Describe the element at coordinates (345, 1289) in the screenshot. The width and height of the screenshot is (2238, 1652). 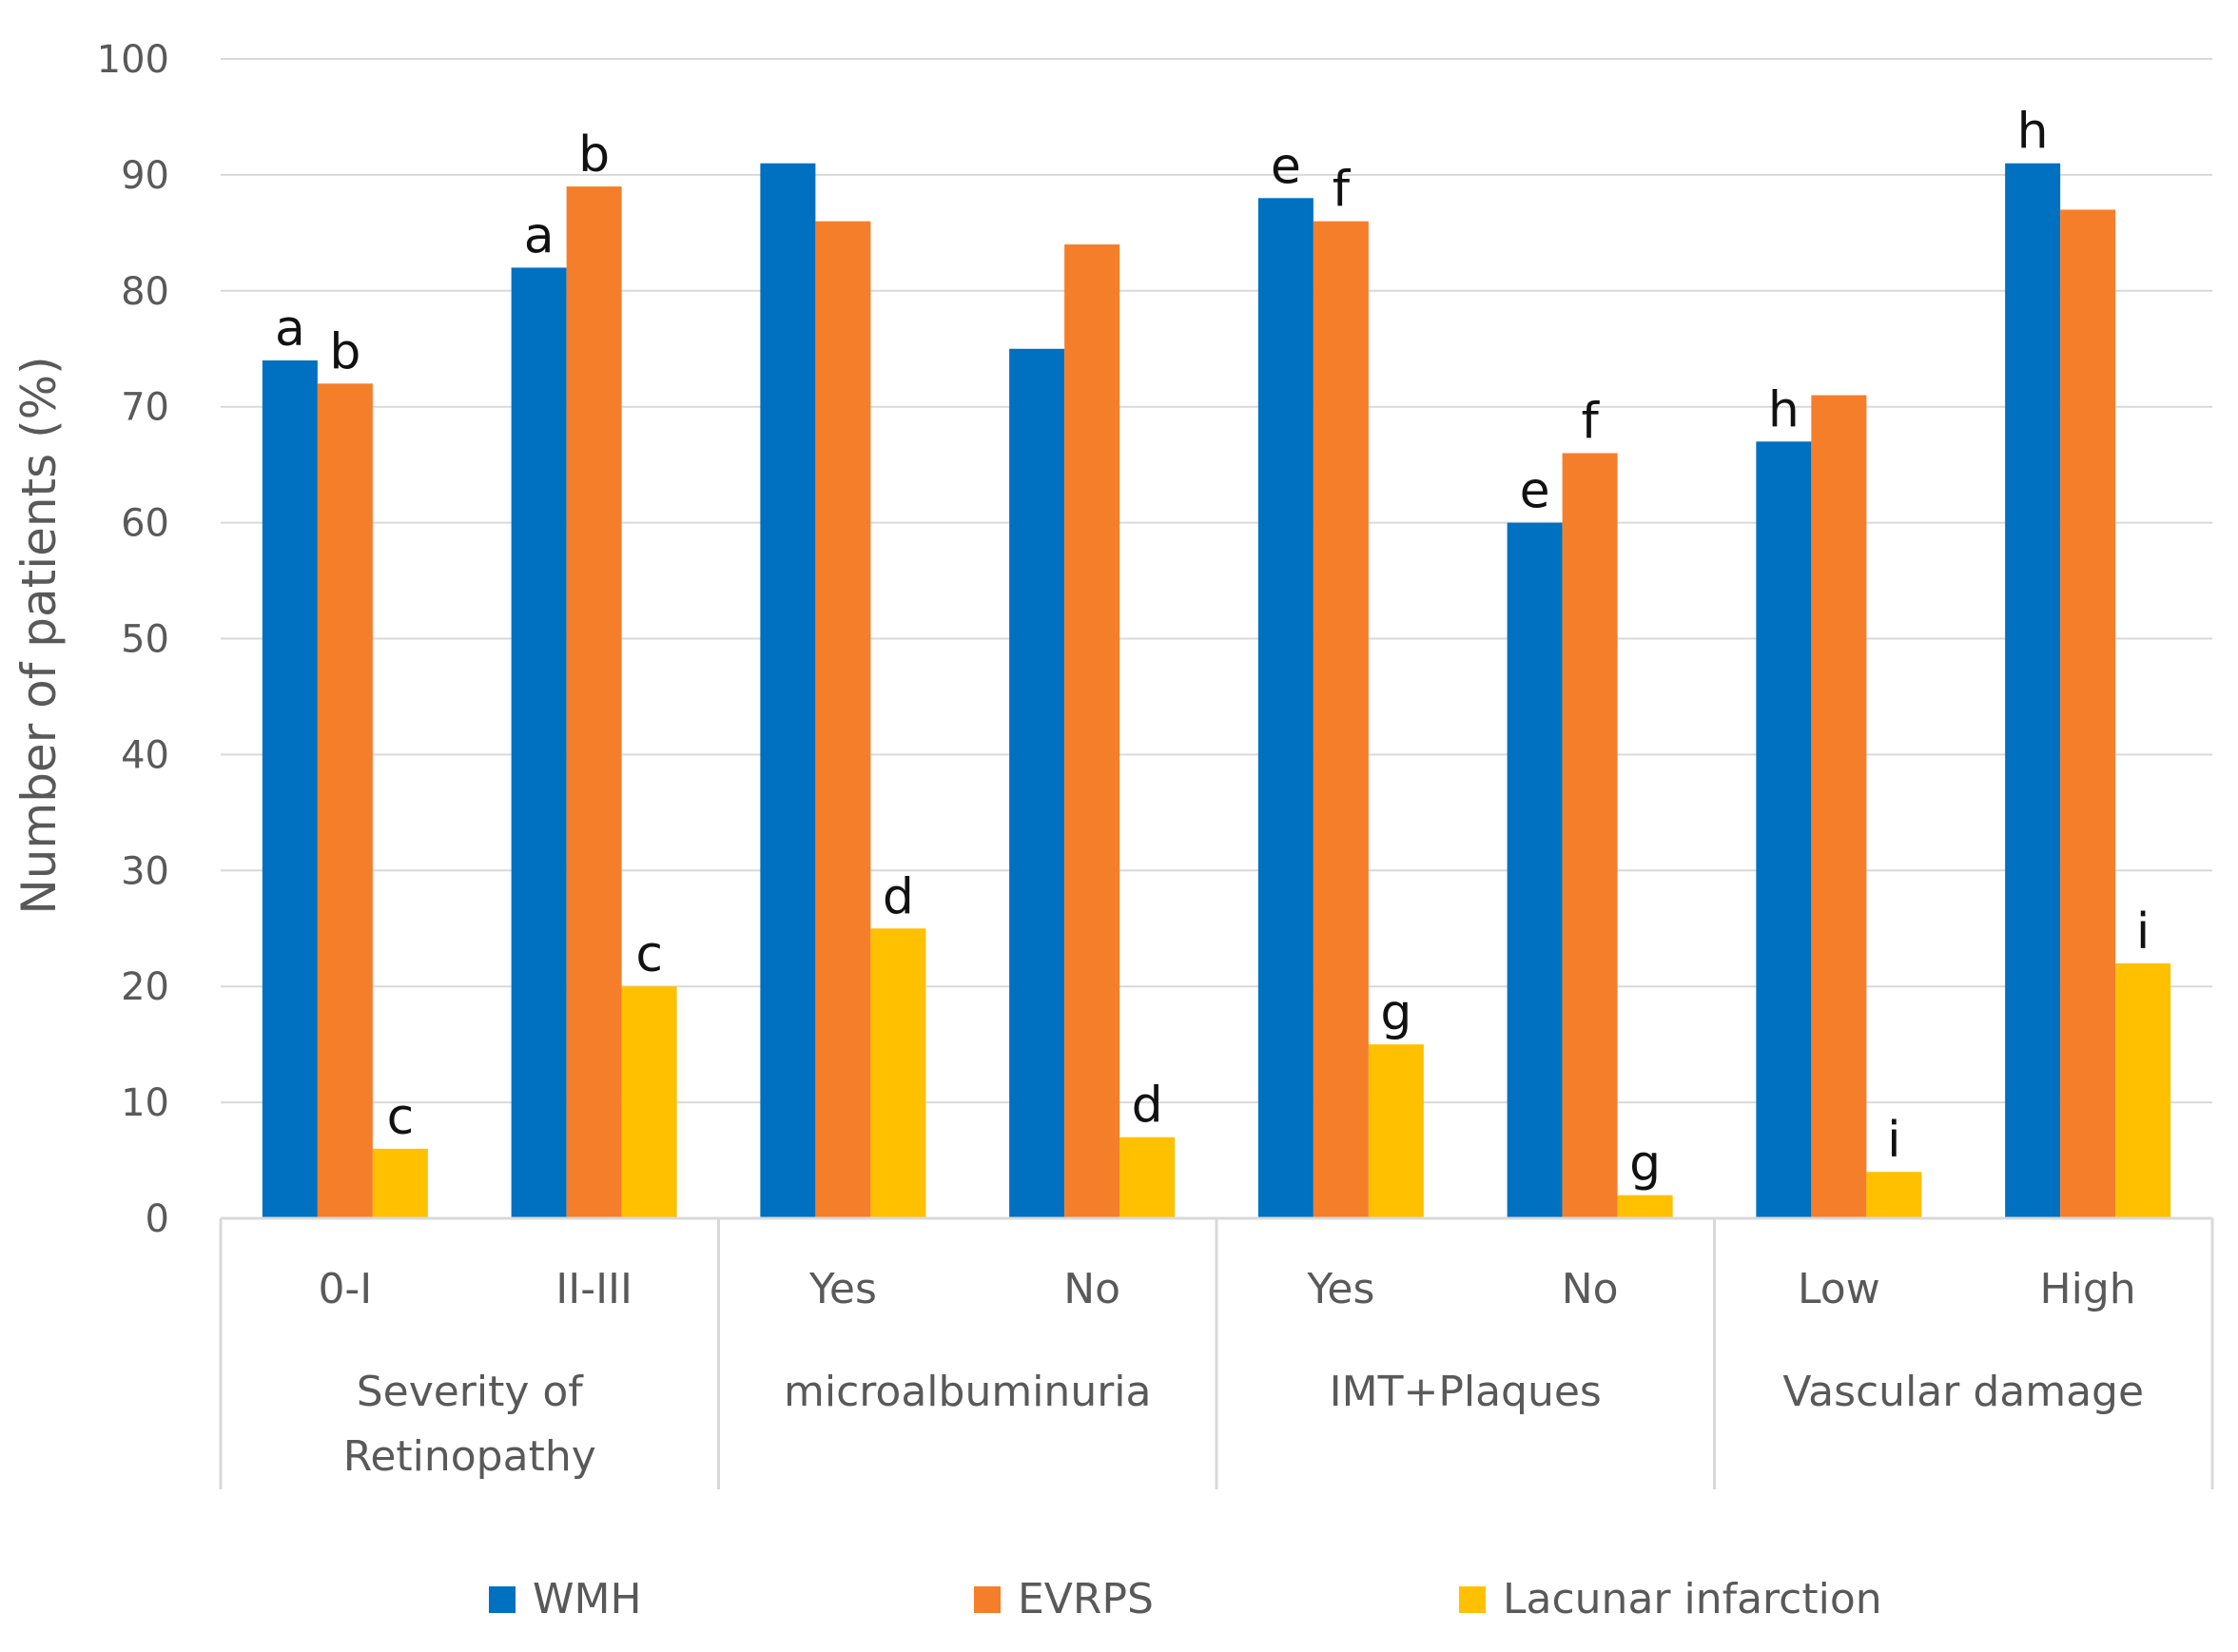
I see `x-tick-label: 0-I` at that location.